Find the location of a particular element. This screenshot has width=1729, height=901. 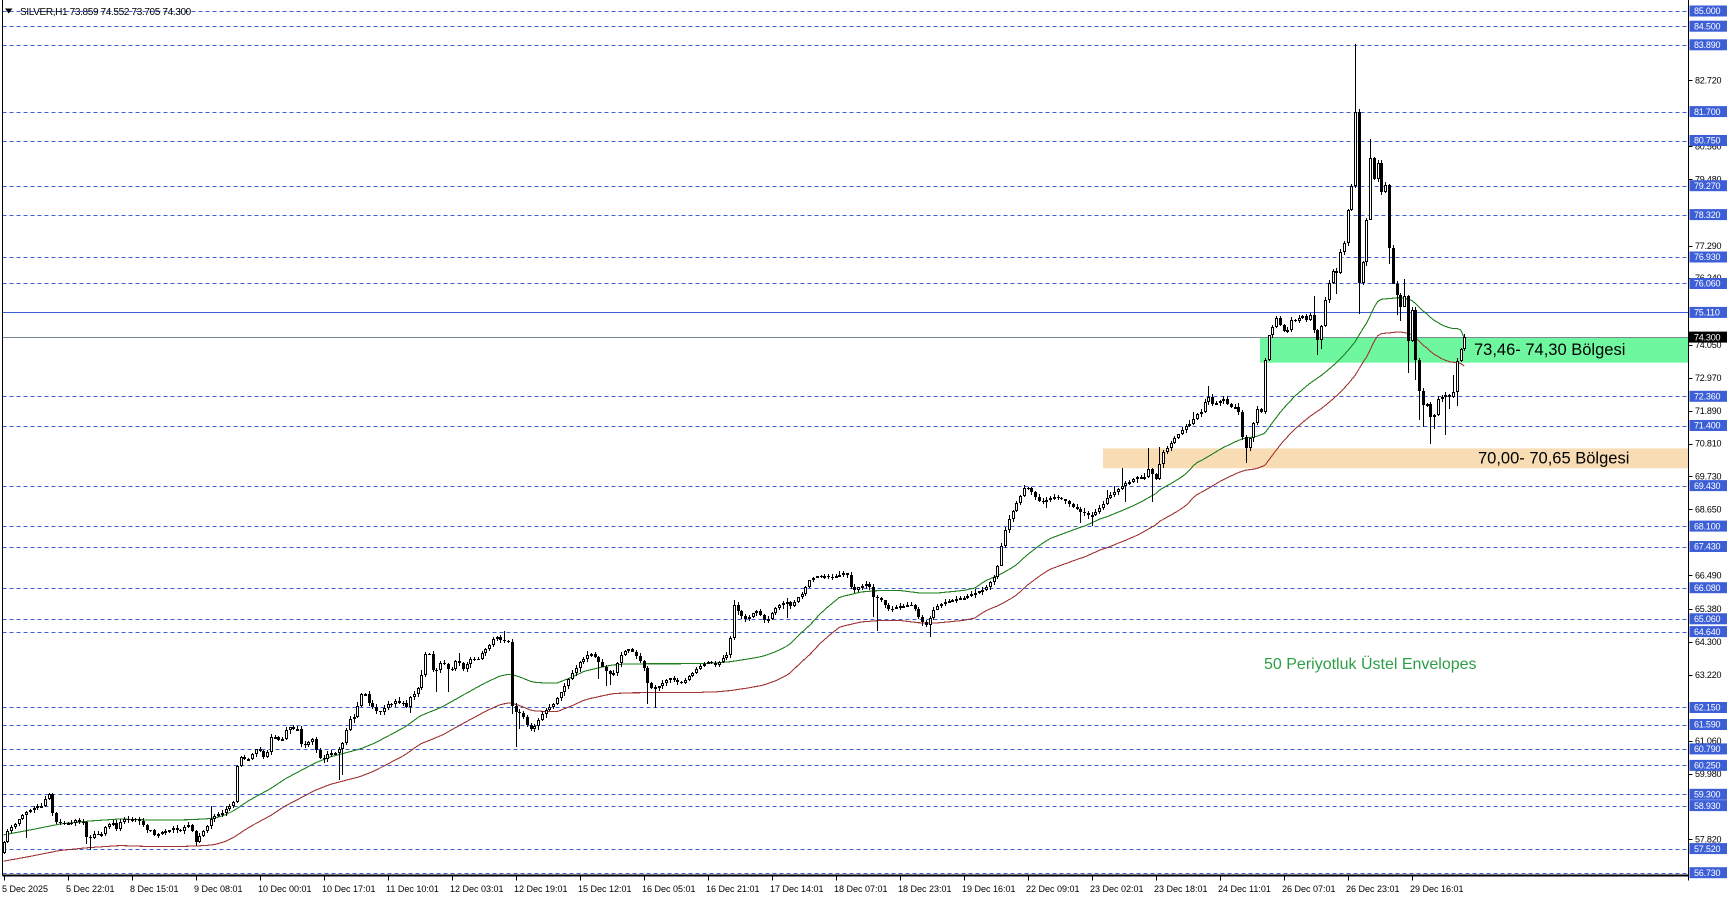

svg-text: 66.490 is located at coordinates (1708, 575).